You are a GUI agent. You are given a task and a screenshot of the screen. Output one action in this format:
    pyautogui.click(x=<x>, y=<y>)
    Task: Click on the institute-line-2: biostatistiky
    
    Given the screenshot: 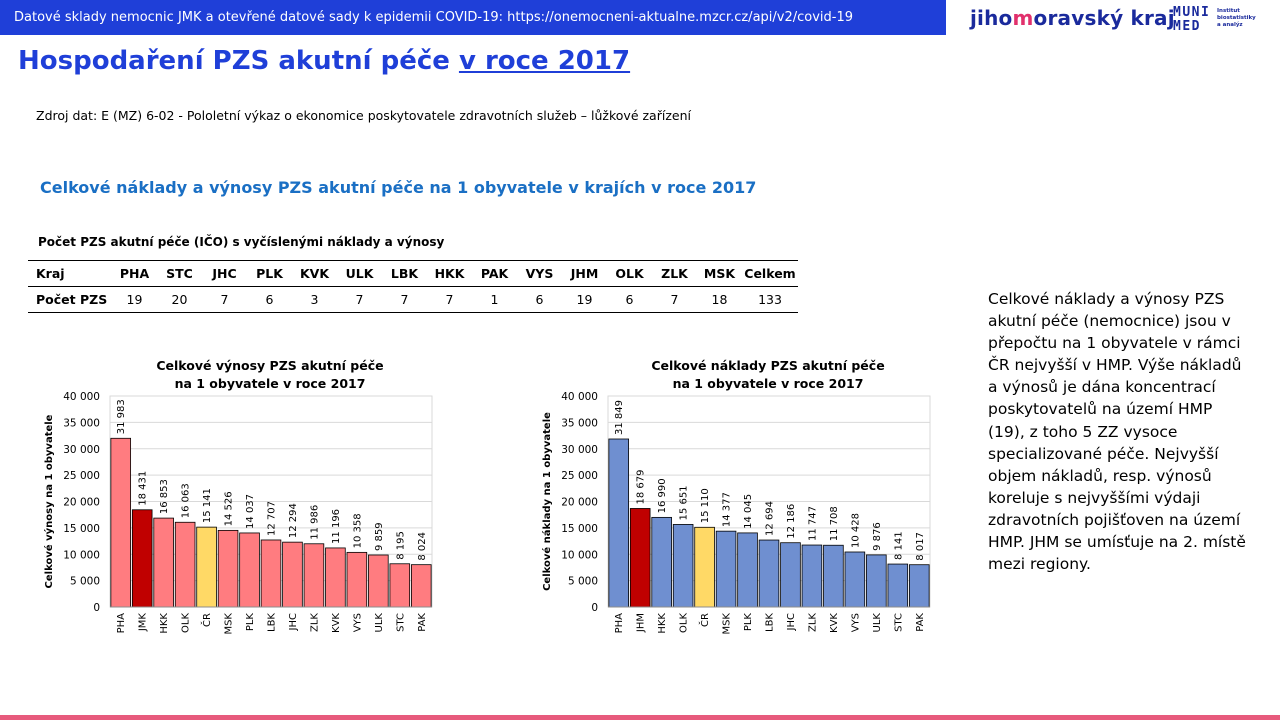 What is the action you would take?
    pyautogui.click(x=1236, y=18)
    